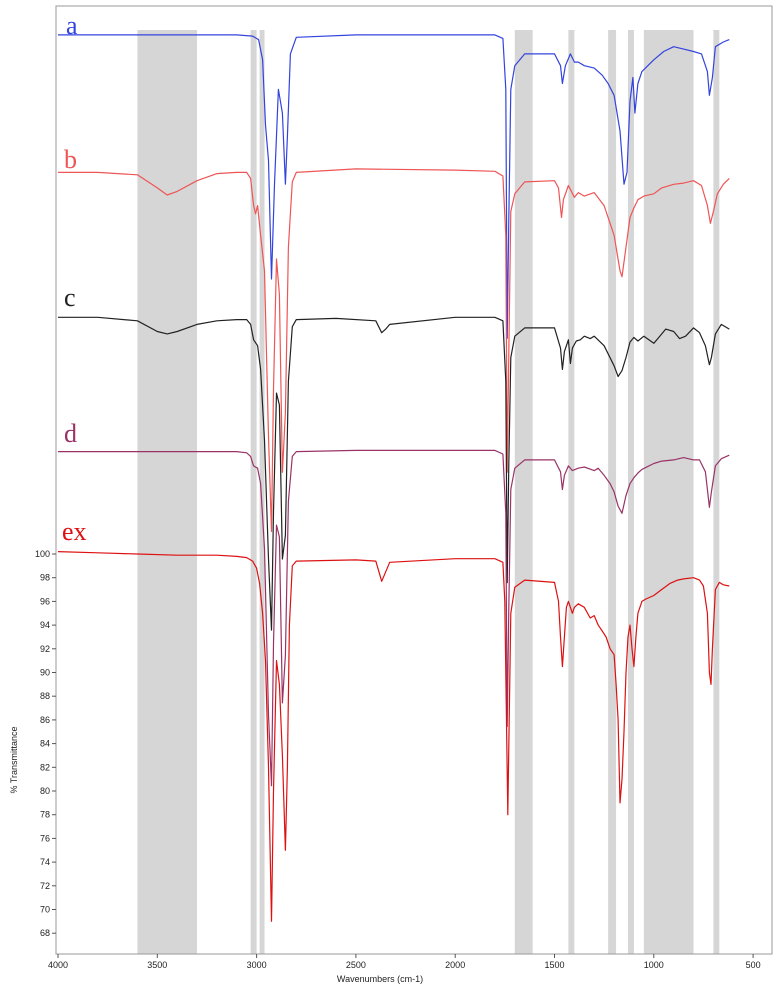  Describe the element at coordinates (356, 965) in the screenshot. I see `x-tick-label-2500: 2500` at that location.